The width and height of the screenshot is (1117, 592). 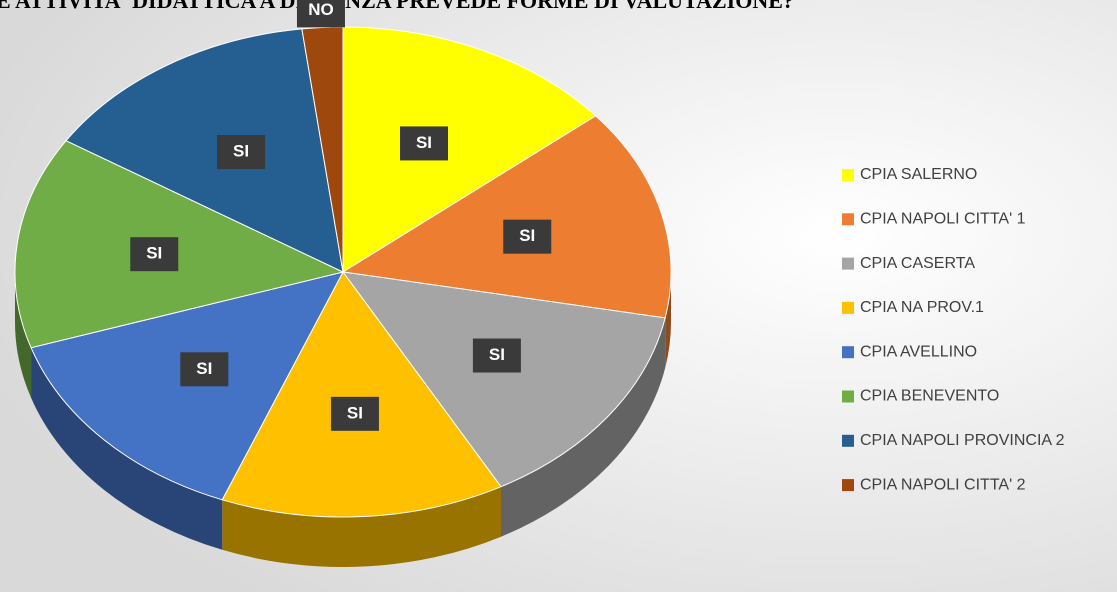 What do you see at coordinates (943, 484) in the screenshot?
I see `legend-label: CPIA NAPOLI CITTA' 2` at bounding box center [943, 484].